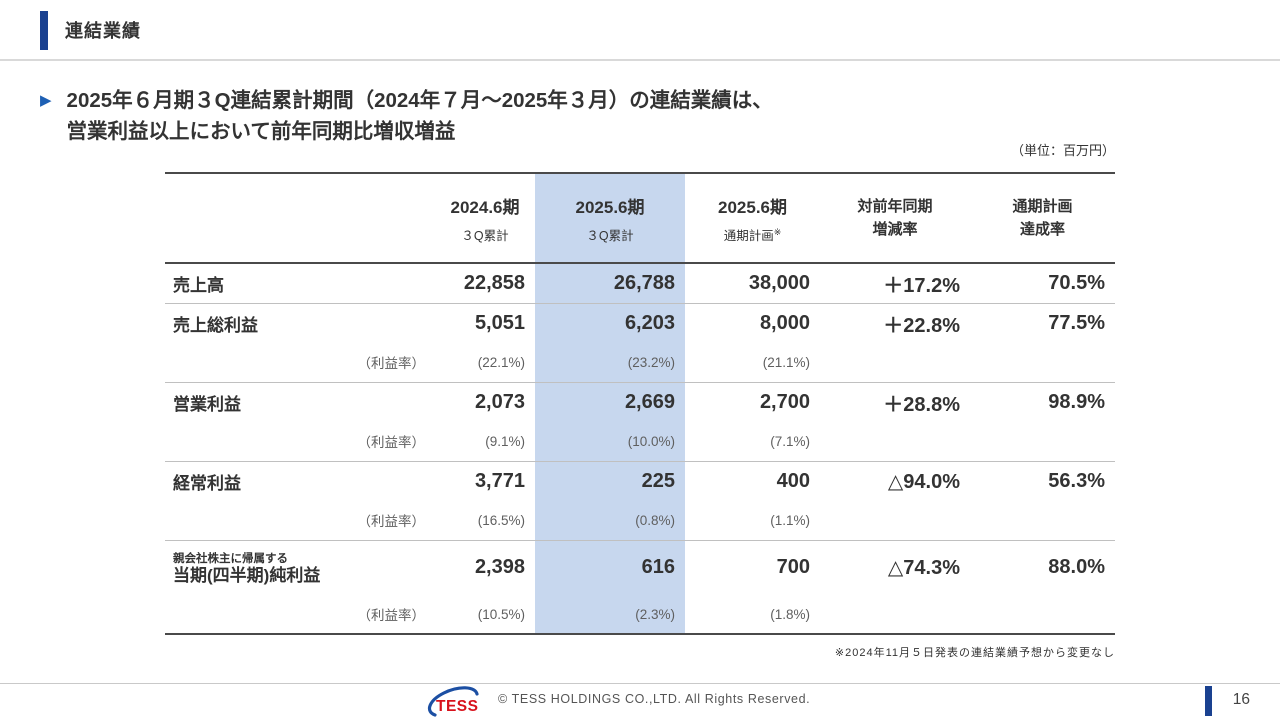  I want to click on cell-plan: (1.1%), so click(790, 520).